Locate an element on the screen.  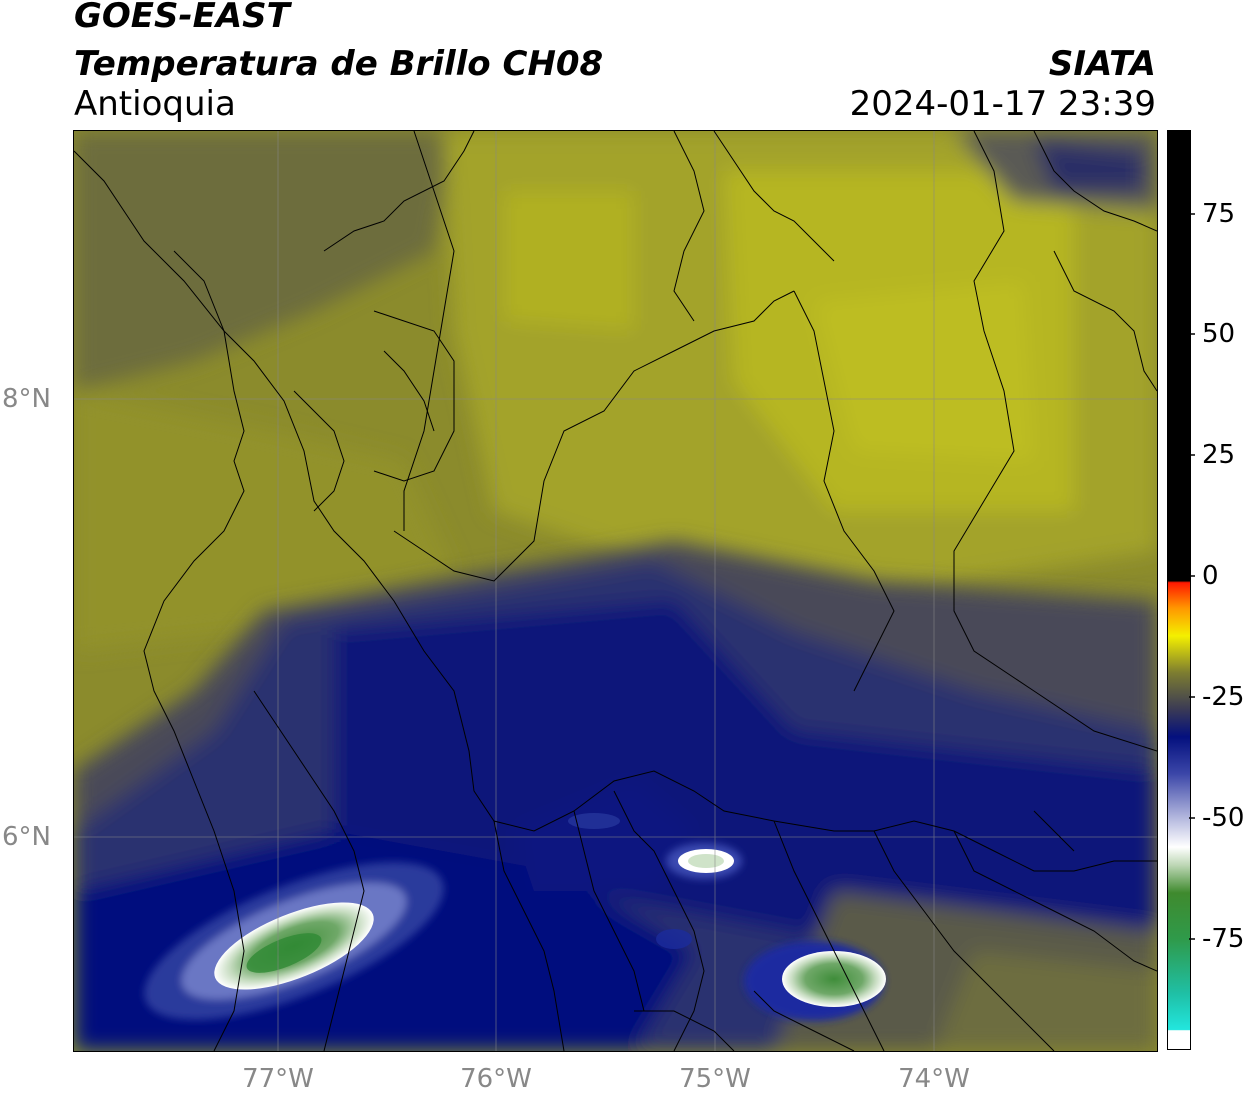
region-subtitle: Antioquia is located at coordinates (155, 104).